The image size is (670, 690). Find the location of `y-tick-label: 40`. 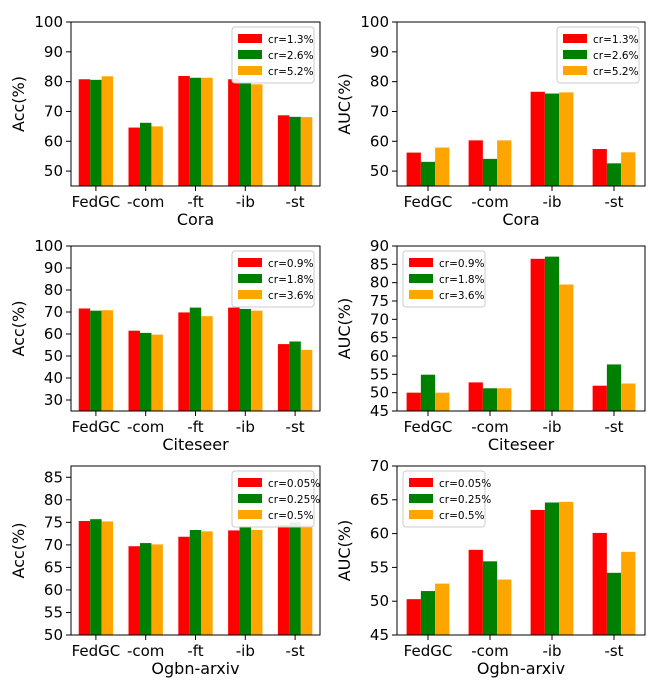

y-tick-label: 40 is located at coordinates (53, 378).